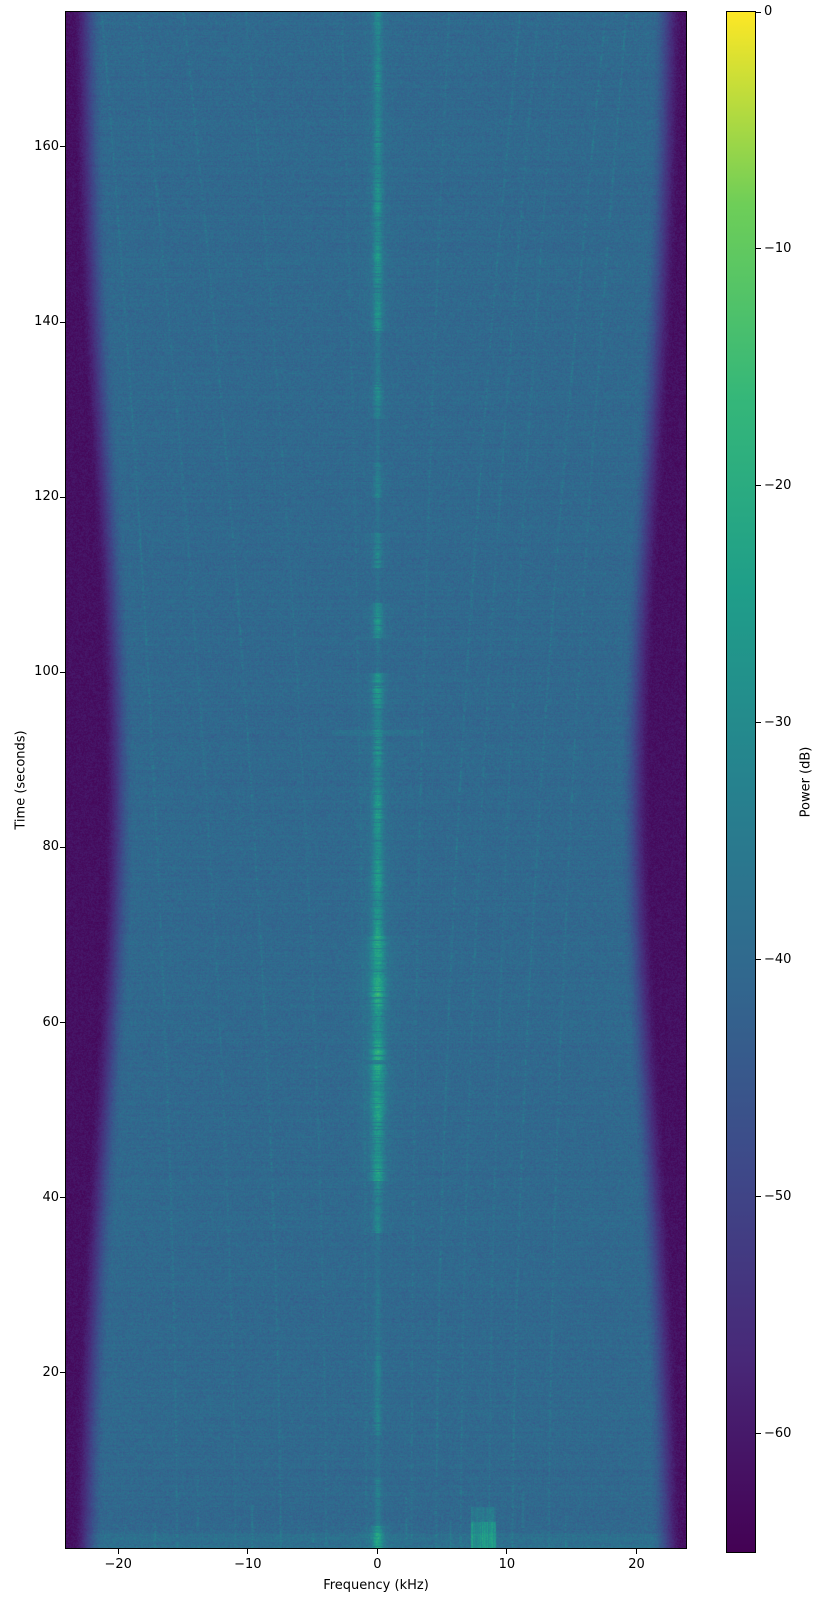  I want to click on y-tick-label: 40, so click(50, 1197).